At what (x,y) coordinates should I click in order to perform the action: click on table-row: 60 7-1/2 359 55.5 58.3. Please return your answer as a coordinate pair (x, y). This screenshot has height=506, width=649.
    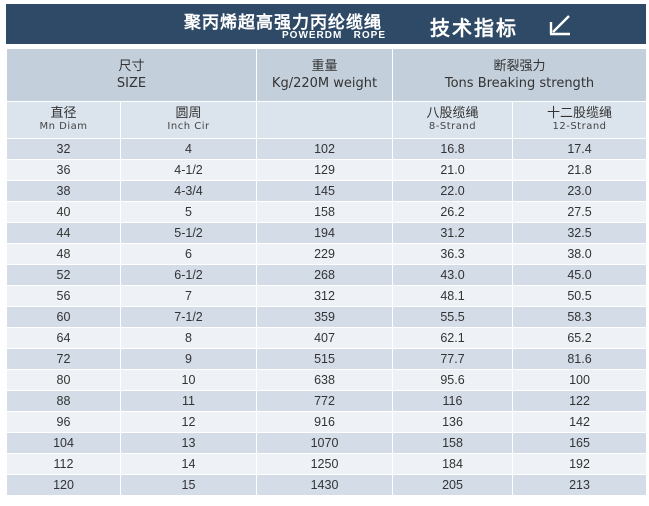
    Looking at the image, I should click on (327, 317).